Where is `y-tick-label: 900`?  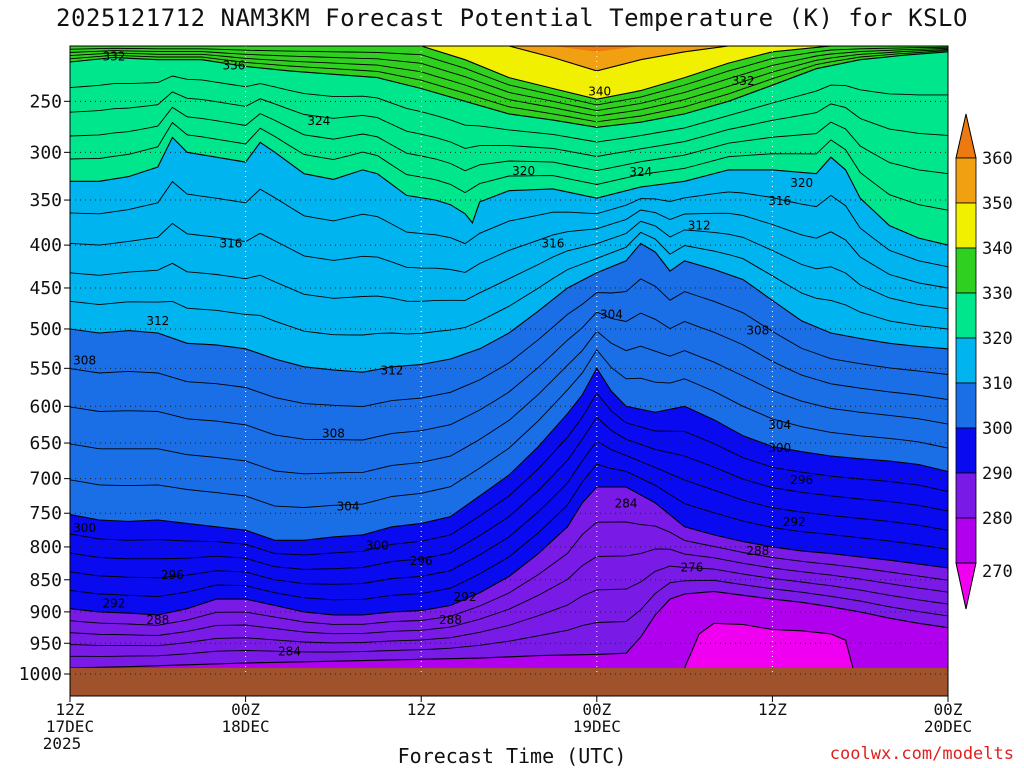 y-tick-label: 900 is located at coordinates (45, 612).